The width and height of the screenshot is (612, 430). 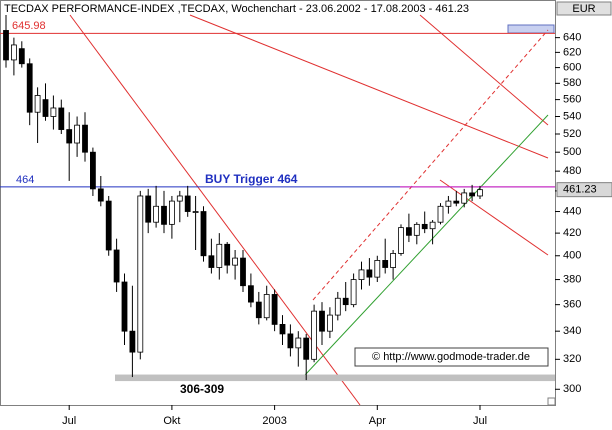 What do you see at coordinates (572, 67) in the screenshot?
I see `y-tick-label: 600` at bounding box center [572, 67].